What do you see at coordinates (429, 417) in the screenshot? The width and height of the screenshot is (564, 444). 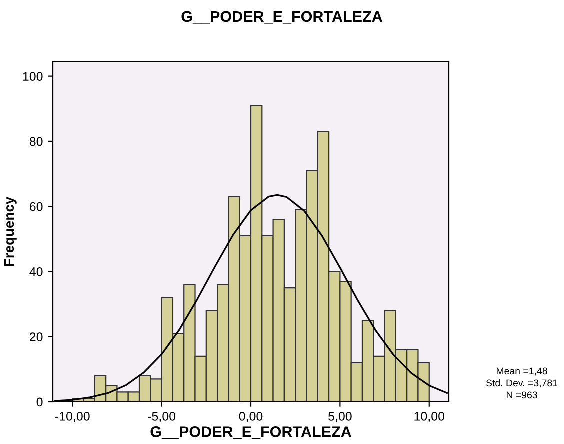 I see `x-tick-label: 10,00` at bounding box center [429, 417].